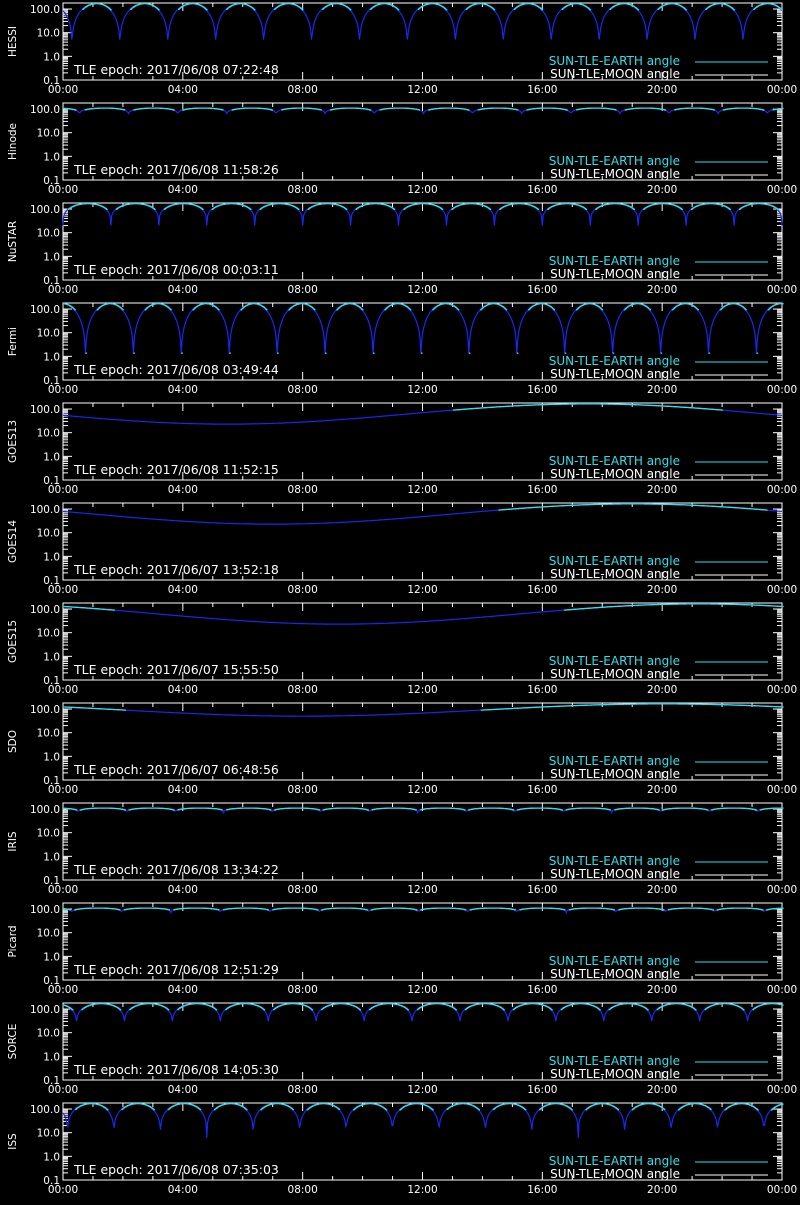 The height and width of the screenshot is (1205, 800). I want to click on satellite-label: Hinode, so click(13, 141).